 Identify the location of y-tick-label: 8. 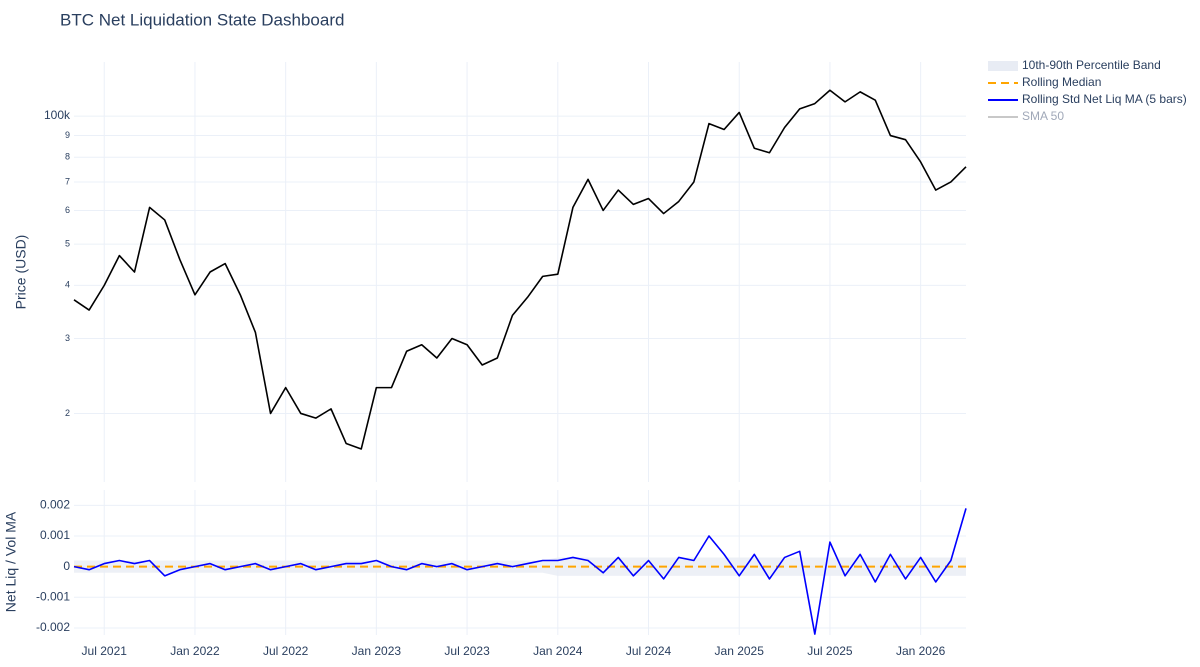
(67, 157).